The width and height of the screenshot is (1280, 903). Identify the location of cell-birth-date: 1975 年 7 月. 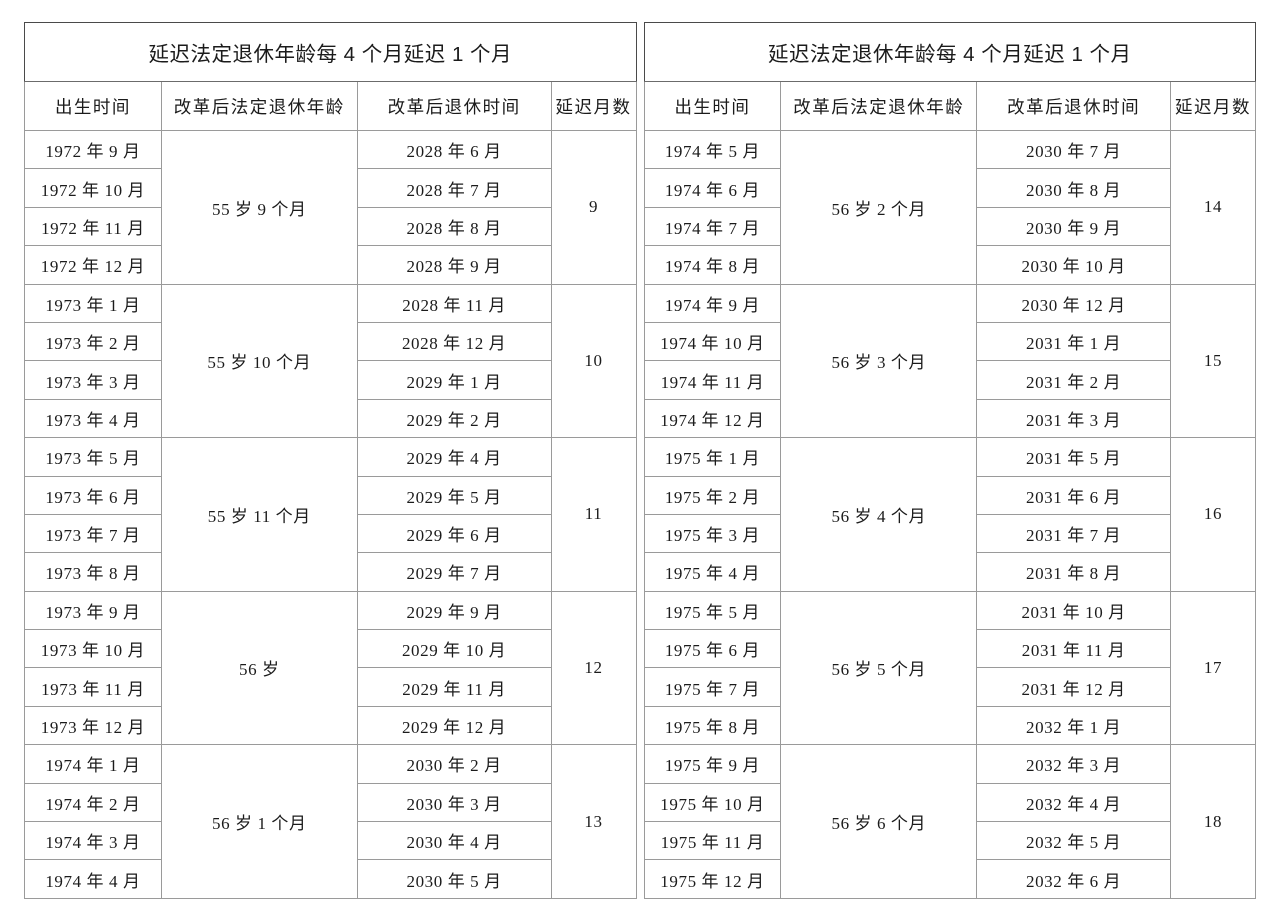
(712, 687).